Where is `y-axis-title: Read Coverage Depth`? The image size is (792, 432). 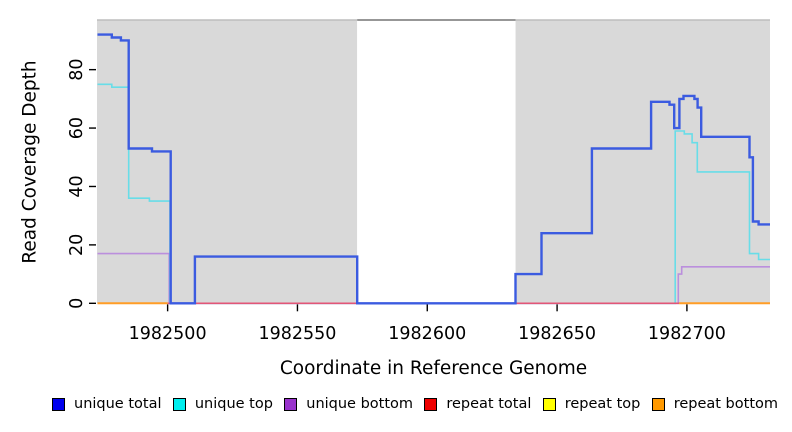 y-axis-title: Read Coverage Depth is located at coordinates (30, 162).